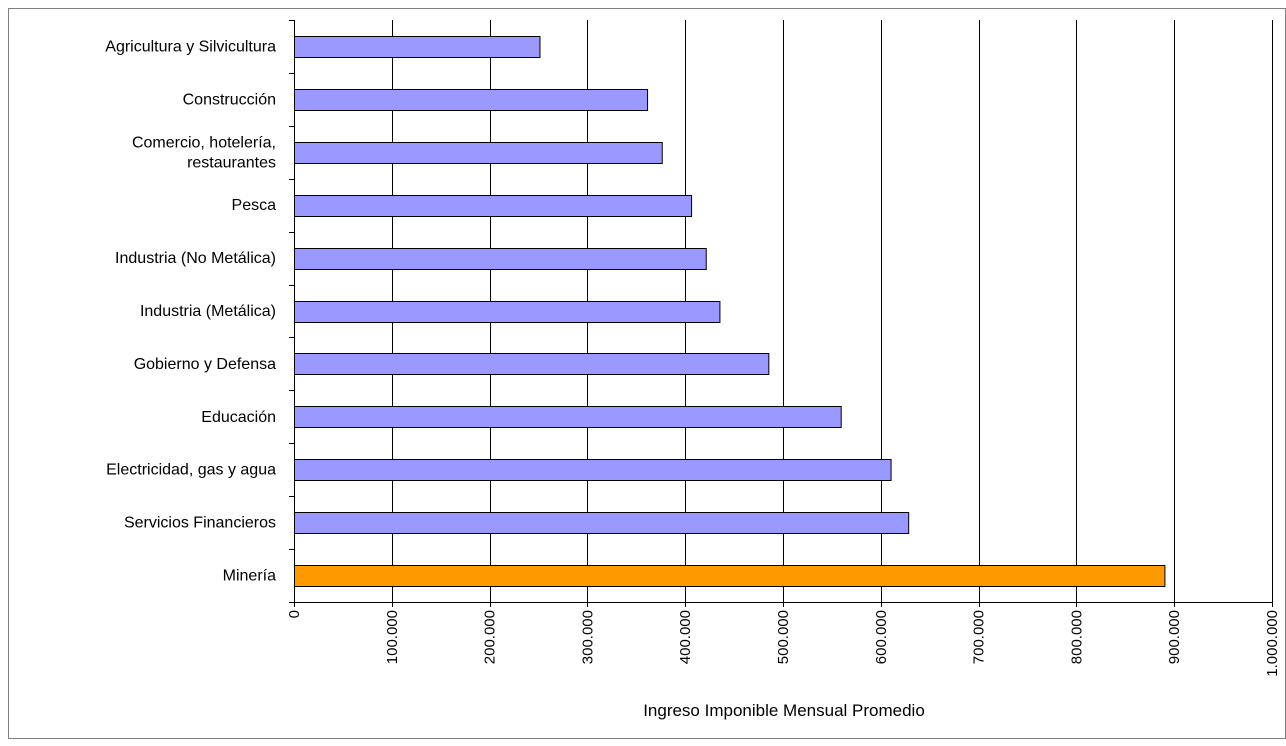 This screenshot has width=1286, height=746. I want to click on category-label-line: Pesca, so click(254, 205).